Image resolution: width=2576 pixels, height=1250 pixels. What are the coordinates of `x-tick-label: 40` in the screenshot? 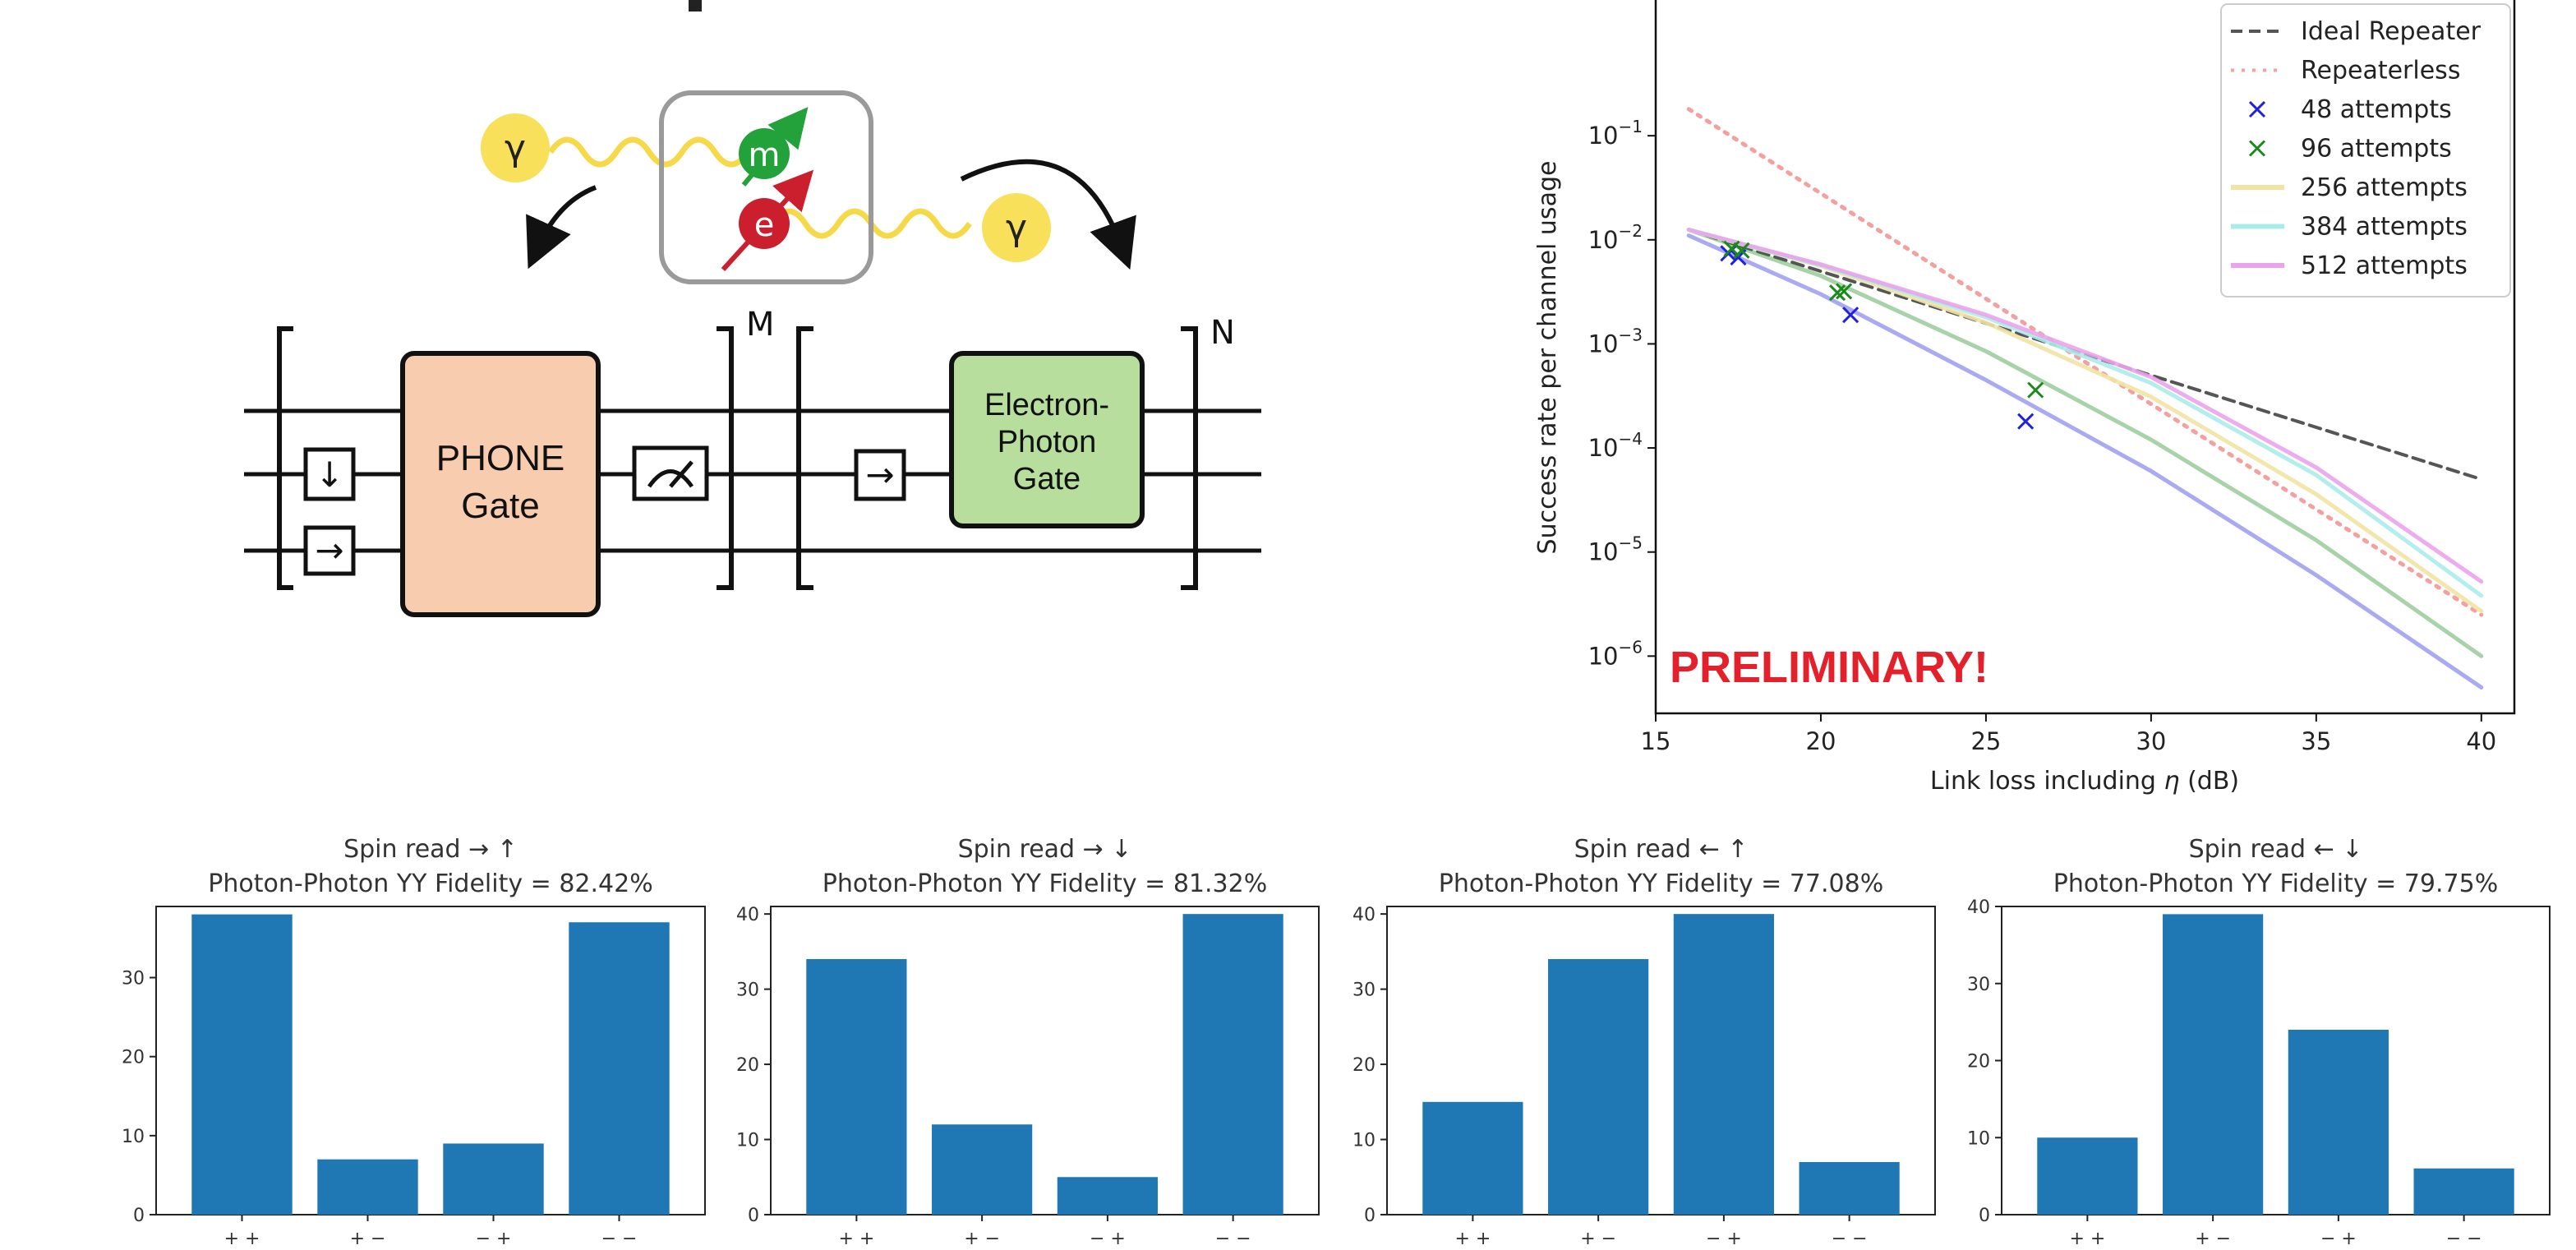 It's located at (2481, 741).